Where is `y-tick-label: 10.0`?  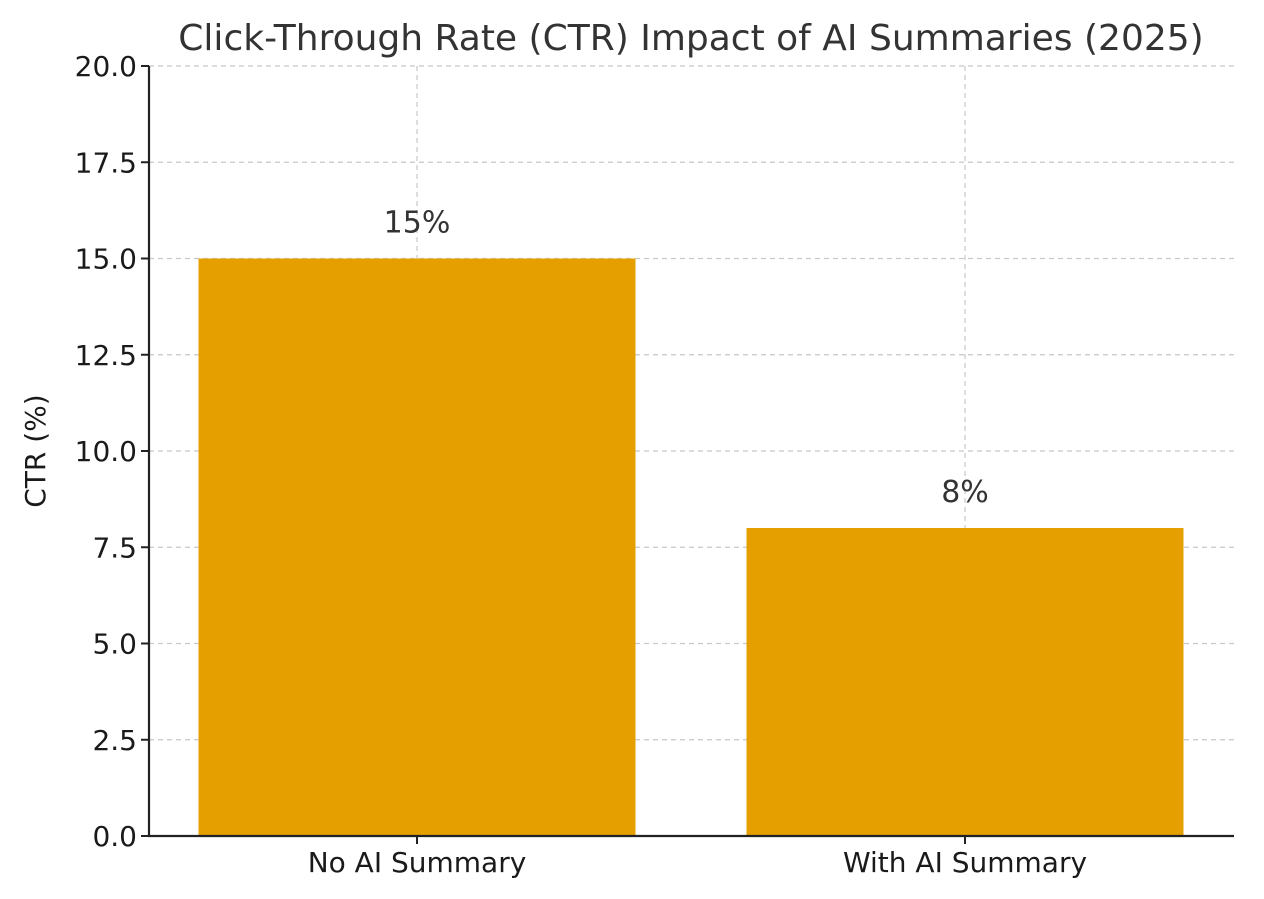
y-tick-label: 10.0 is located at coordinates (106, 451).